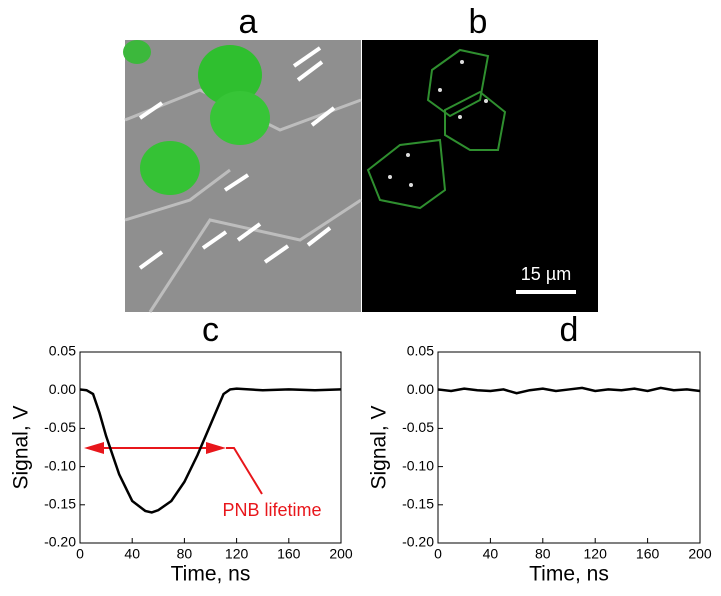  I want to click on micrograph-b: 15 µm, so click(480, 176).